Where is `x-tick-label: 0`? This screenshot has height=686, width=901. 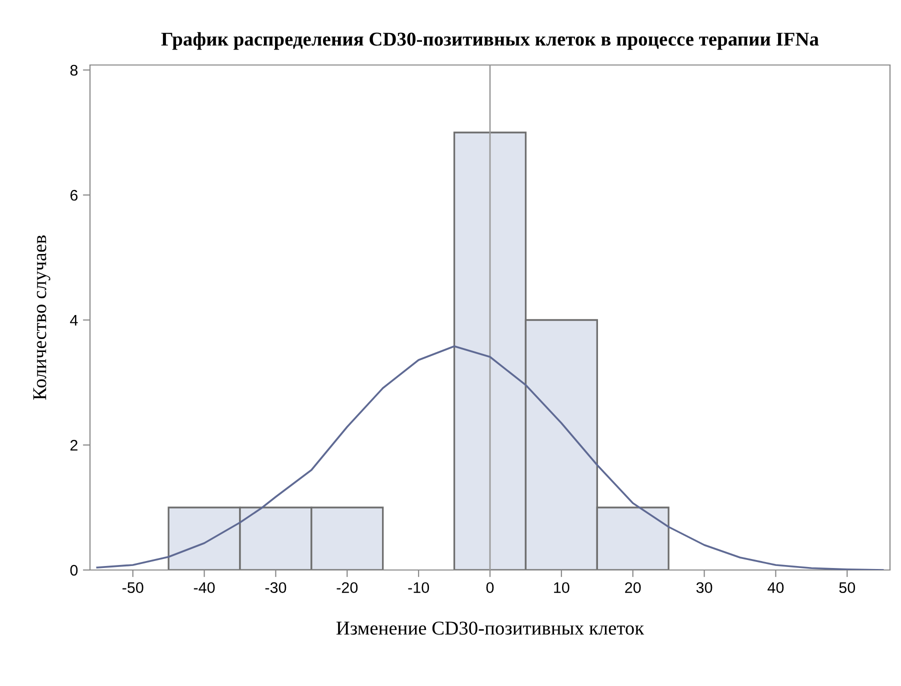 x-tick-label: 0 is located at coordinates (490, 588).